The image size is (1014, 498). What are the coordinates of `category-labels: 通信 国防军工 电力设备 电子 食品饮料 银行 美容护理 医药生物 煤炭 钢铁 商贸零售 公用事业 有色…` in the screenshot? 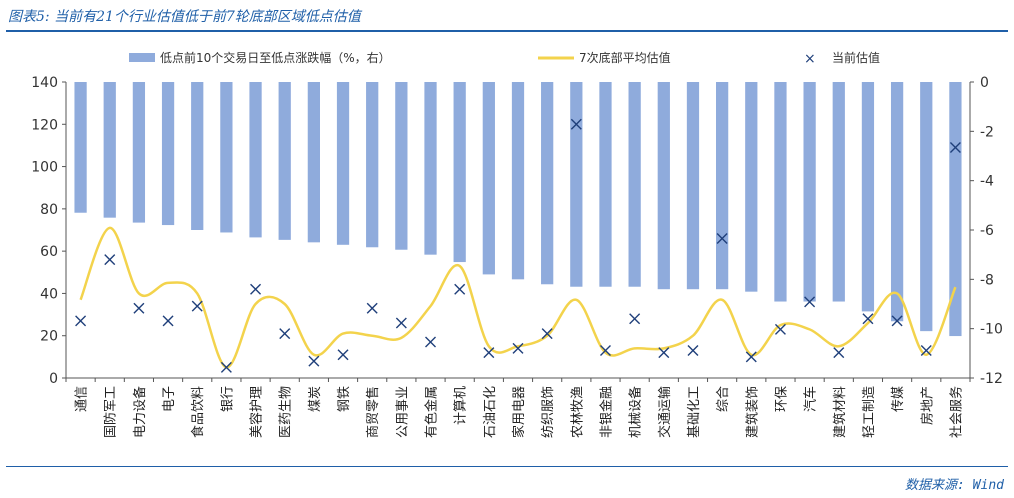 It's located at (520, 412).